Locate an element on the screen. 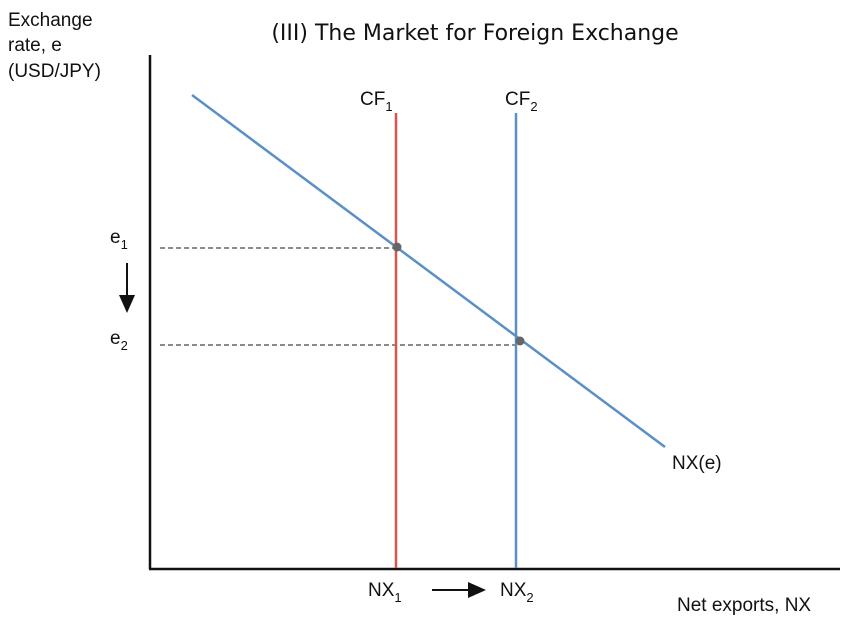  y-axis-label: rate, e is located at coordinates (35, 45).